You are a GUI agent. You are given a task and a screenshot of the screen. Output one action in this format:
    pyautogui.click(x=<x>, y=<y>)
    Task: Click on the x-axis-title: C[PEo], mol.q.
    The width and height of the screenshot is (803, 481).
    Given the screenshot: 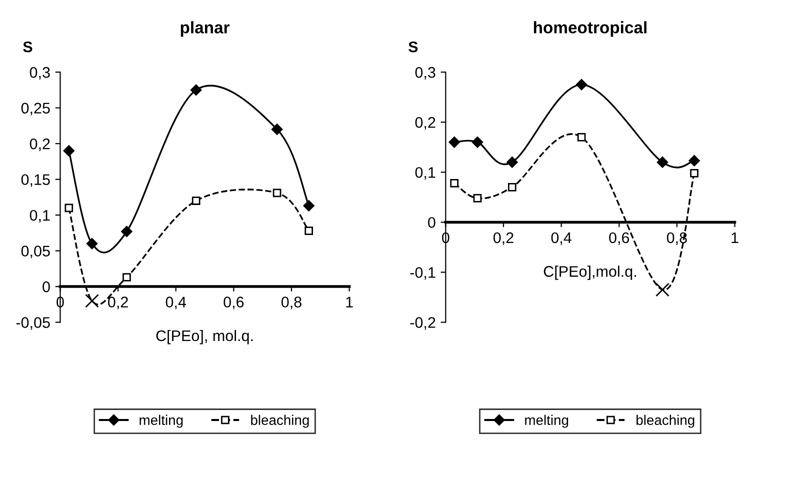 What is the action you would take?
    pyautogui.click(x=204, y=337)
    